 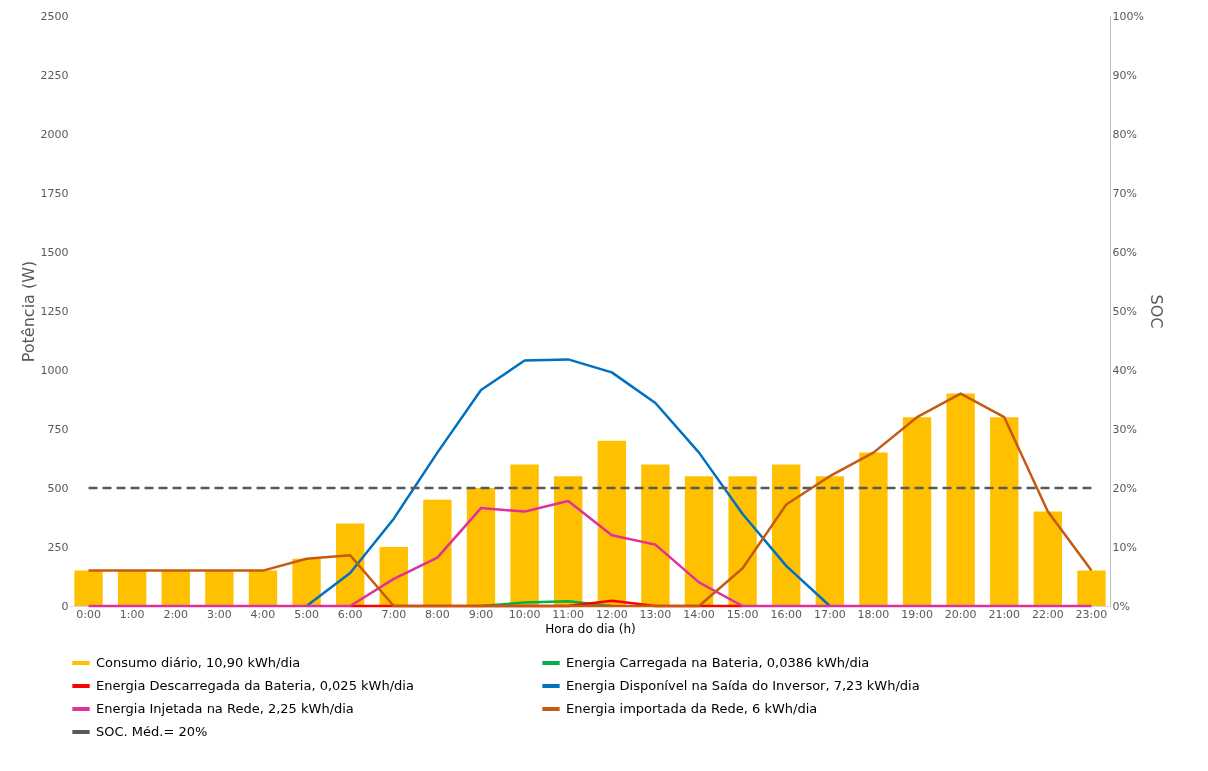 I want to click on x-tick-label: 14:00, so click(x=699, y=614).